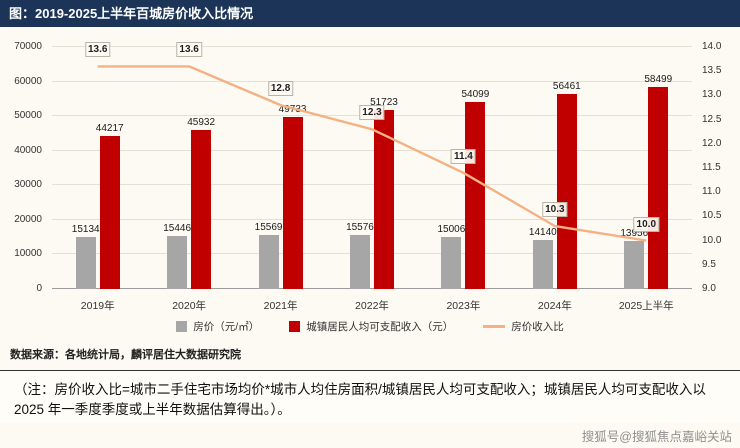 The height and width of the screenshot is (448, 740). What do you see at coordinates (201, 123) in the screenshot?
I see `bar-value-label: 45932` at bounding box center [201, 123].